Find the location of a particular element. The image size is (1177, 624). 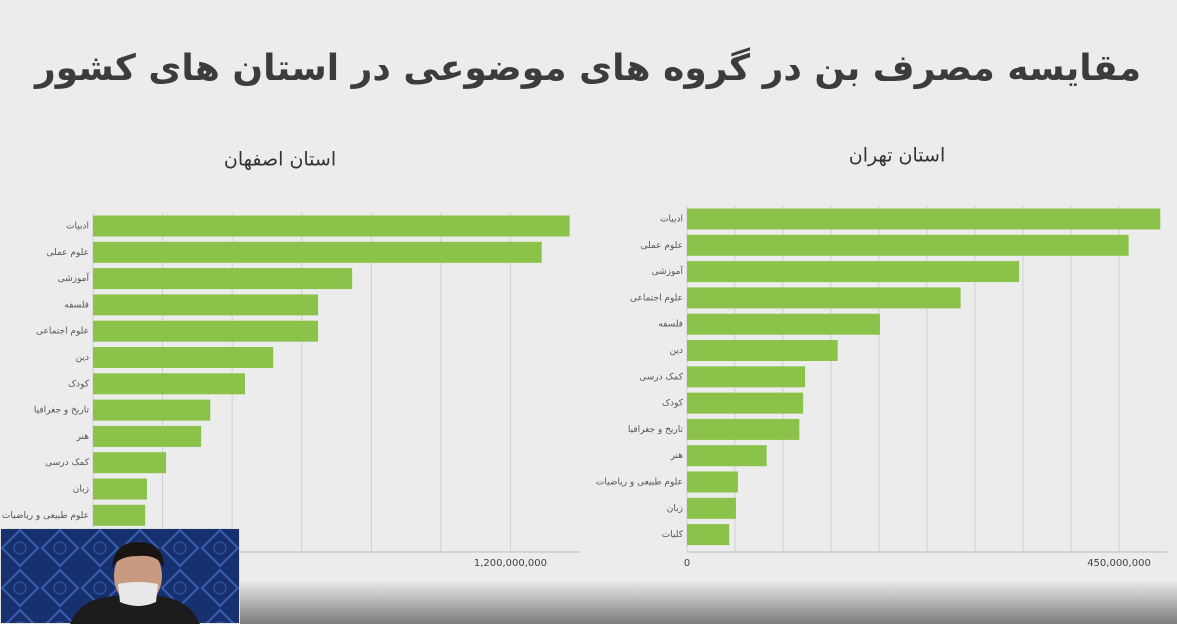

category-label: کلیات is located at coordinates (673, 535).